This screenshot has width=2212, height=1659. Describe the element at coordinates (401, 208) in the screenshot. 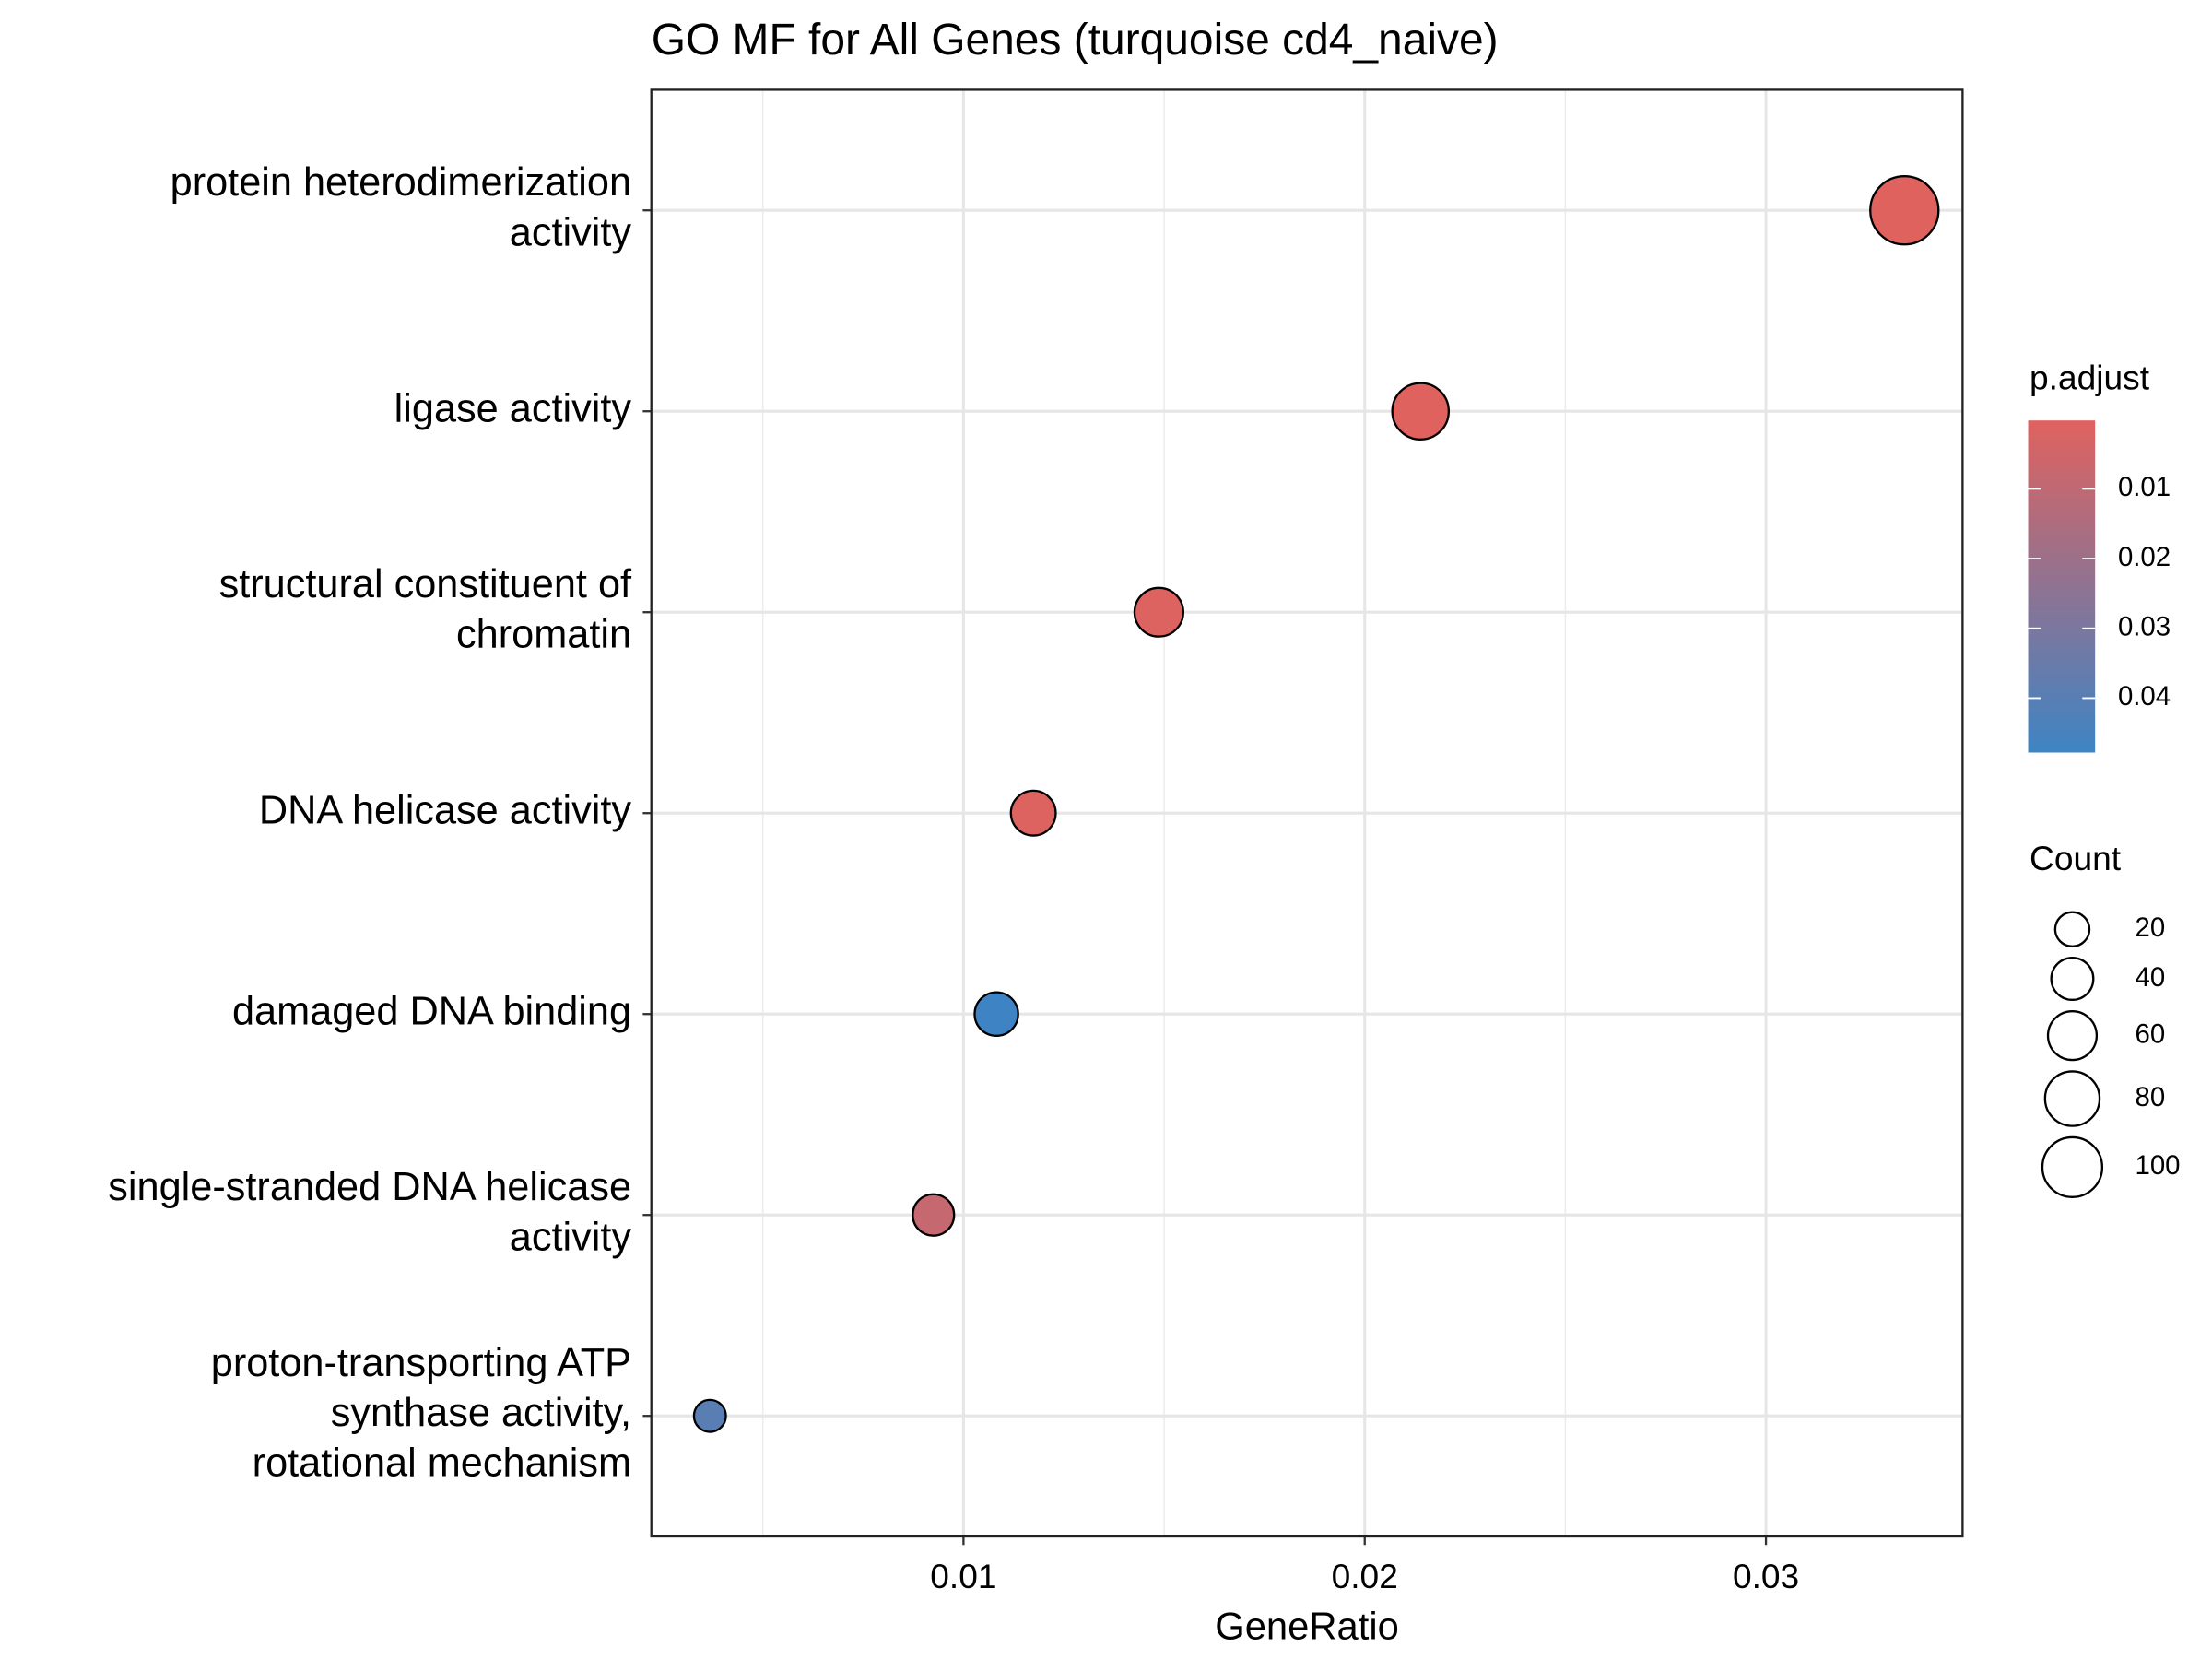

I see `y-tick-label: protein heterodimerization activity` at that location.